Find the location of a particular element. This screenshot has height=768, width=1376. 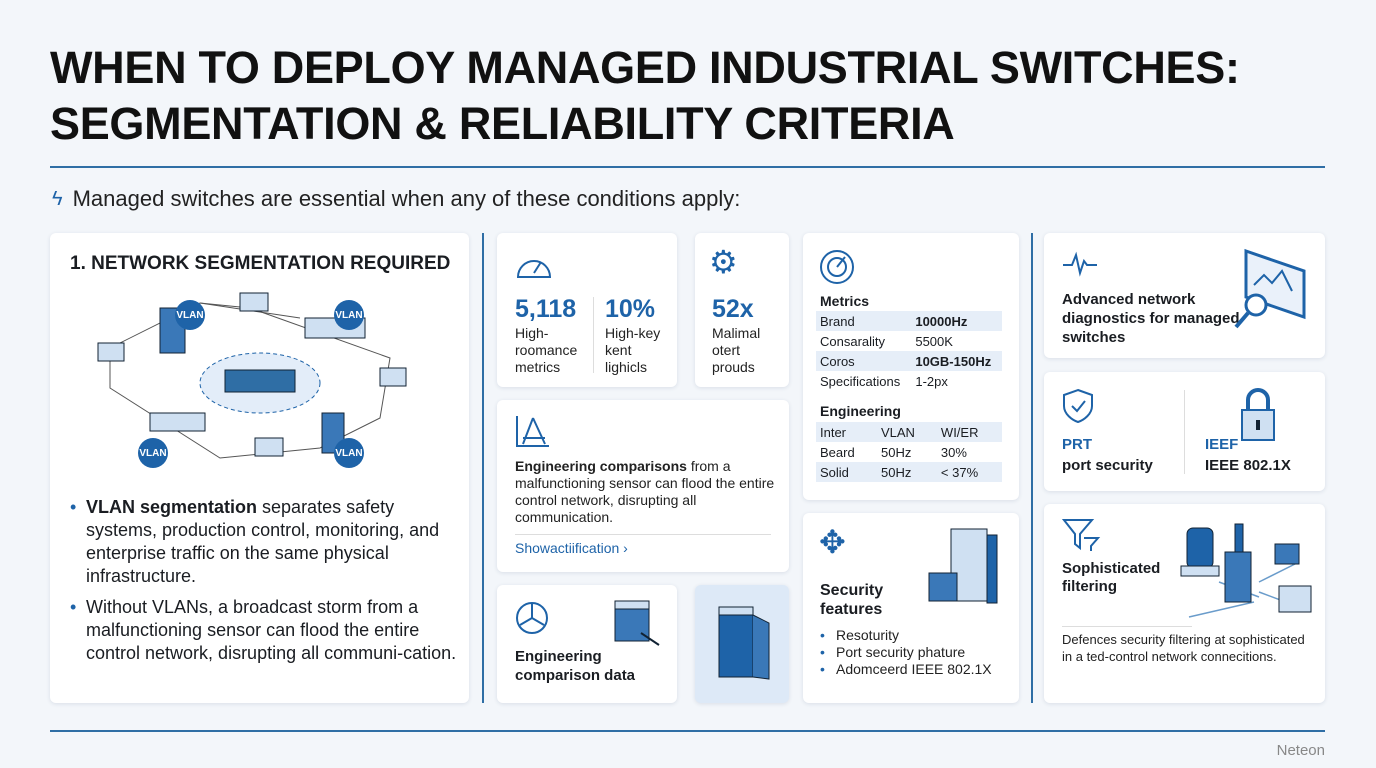

gauge-icon is located at coordinates (534, 269).